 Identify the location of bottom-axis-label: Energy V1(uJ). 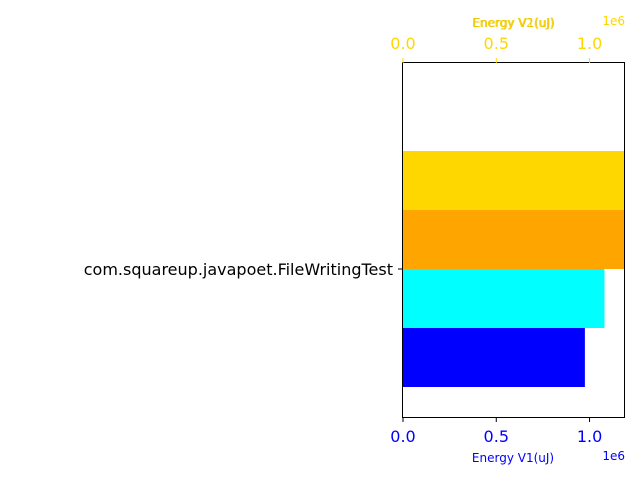
(513, 458).